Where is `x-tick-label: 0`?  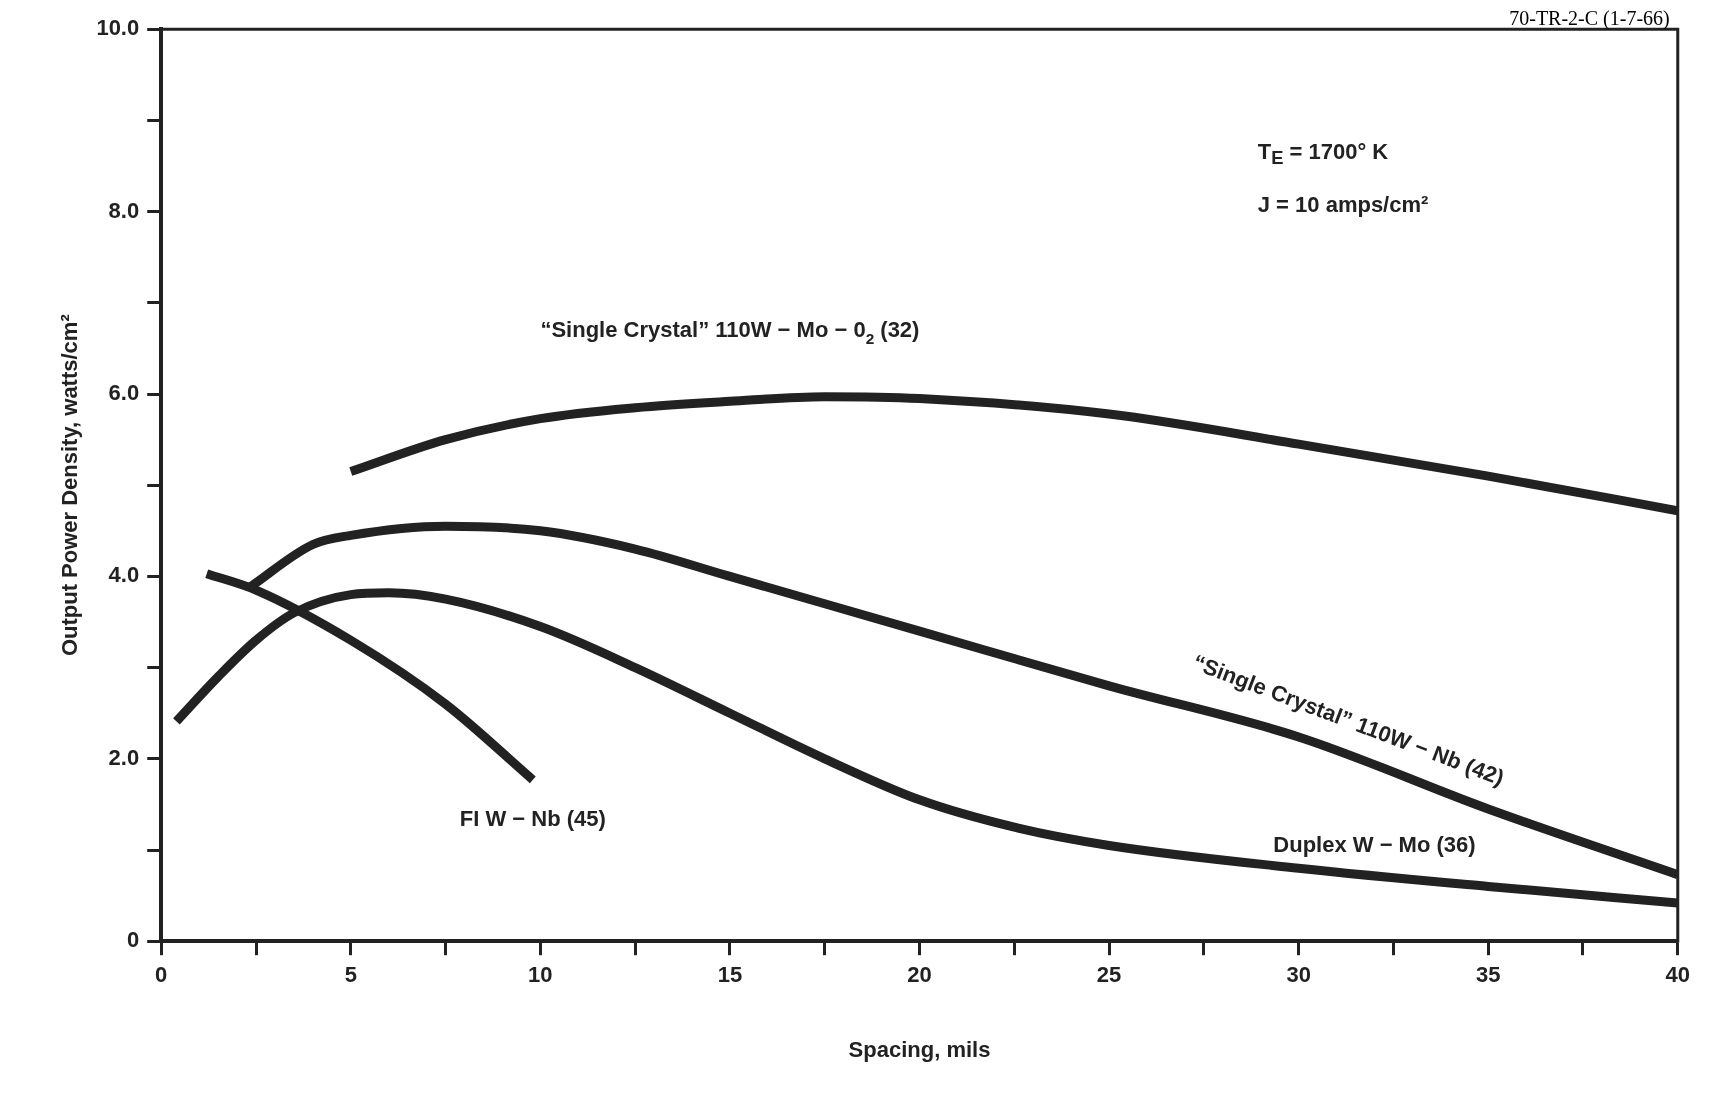 x-tick-label: 0 is located at coordinates (161, 975).